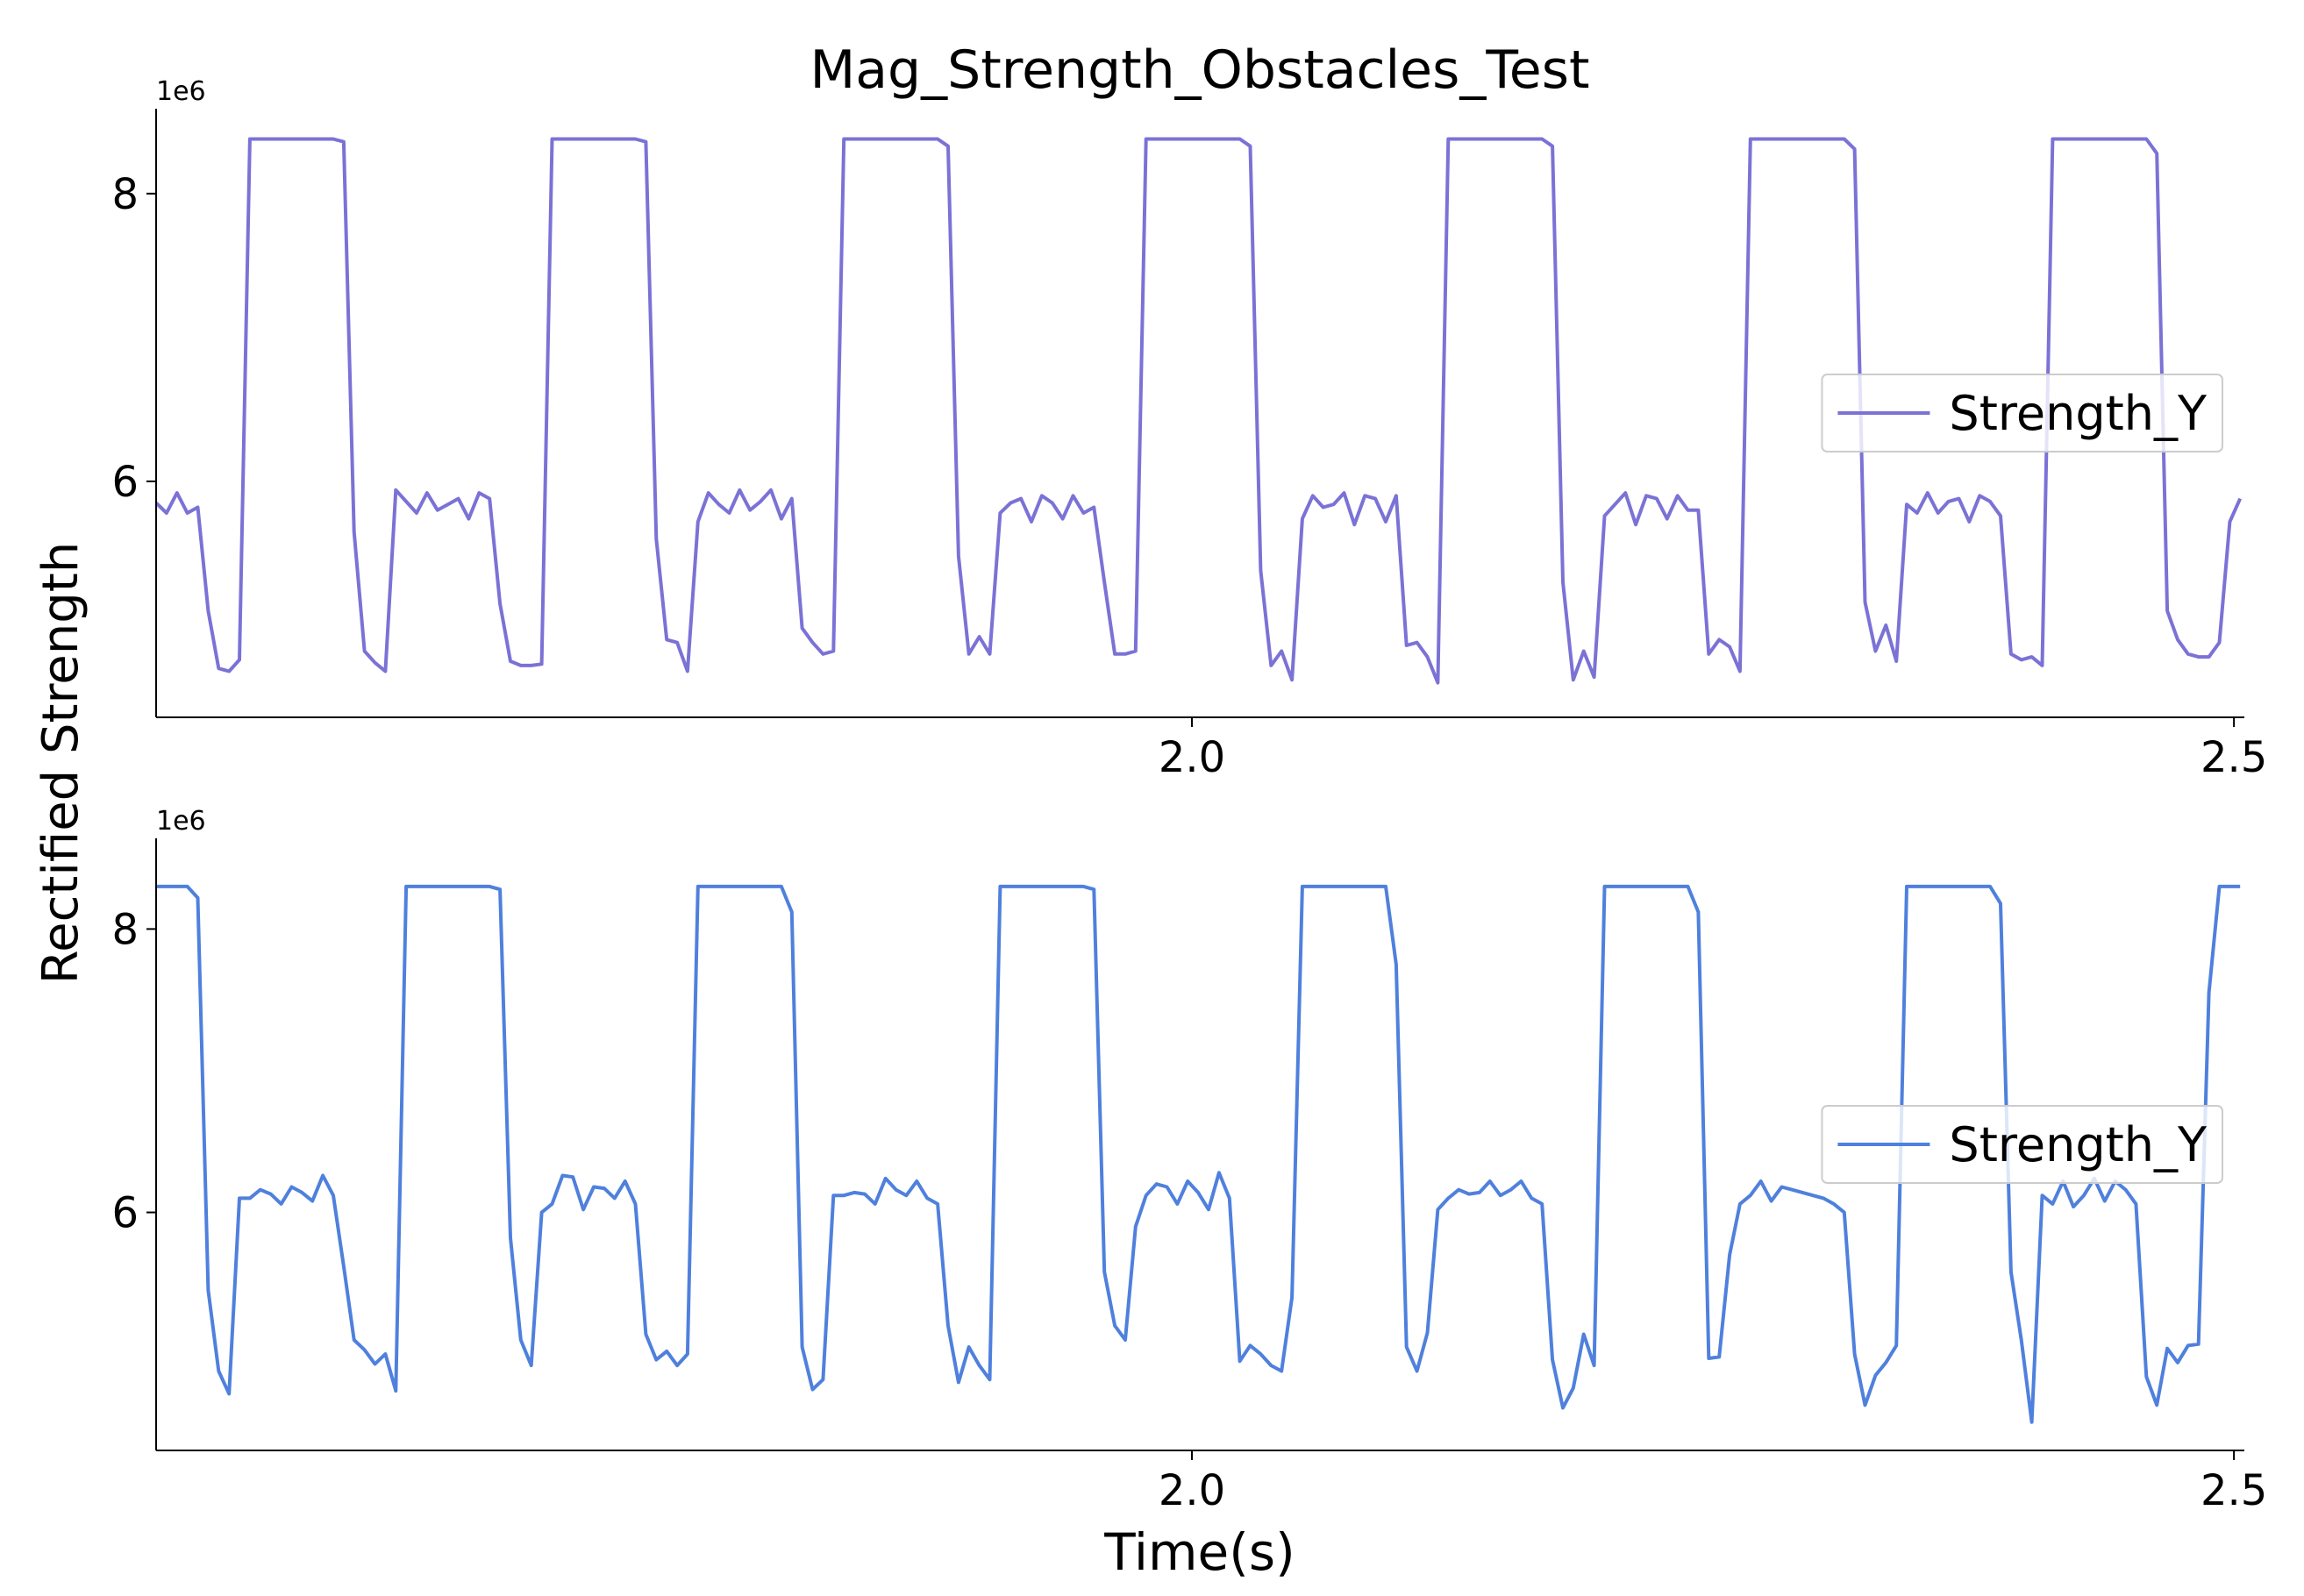  I want to click on chart-title: Mag_Strength_Obstacles_Test, so click(1199, 70).